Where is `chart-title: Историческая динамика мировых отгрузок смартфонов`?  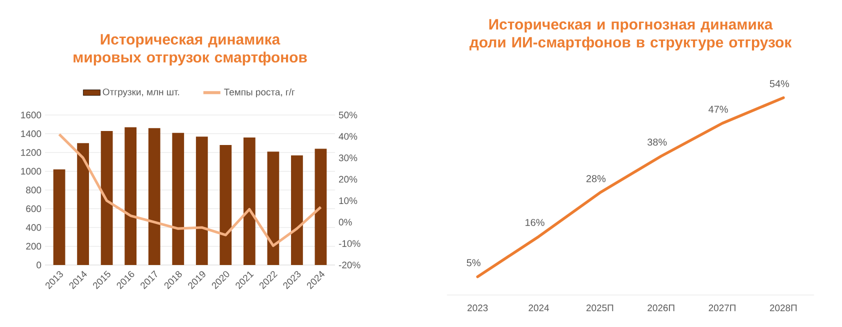 chart-title: Историческая динамика мировых отгрузок смартфонов is located at coordinates (190, 50).